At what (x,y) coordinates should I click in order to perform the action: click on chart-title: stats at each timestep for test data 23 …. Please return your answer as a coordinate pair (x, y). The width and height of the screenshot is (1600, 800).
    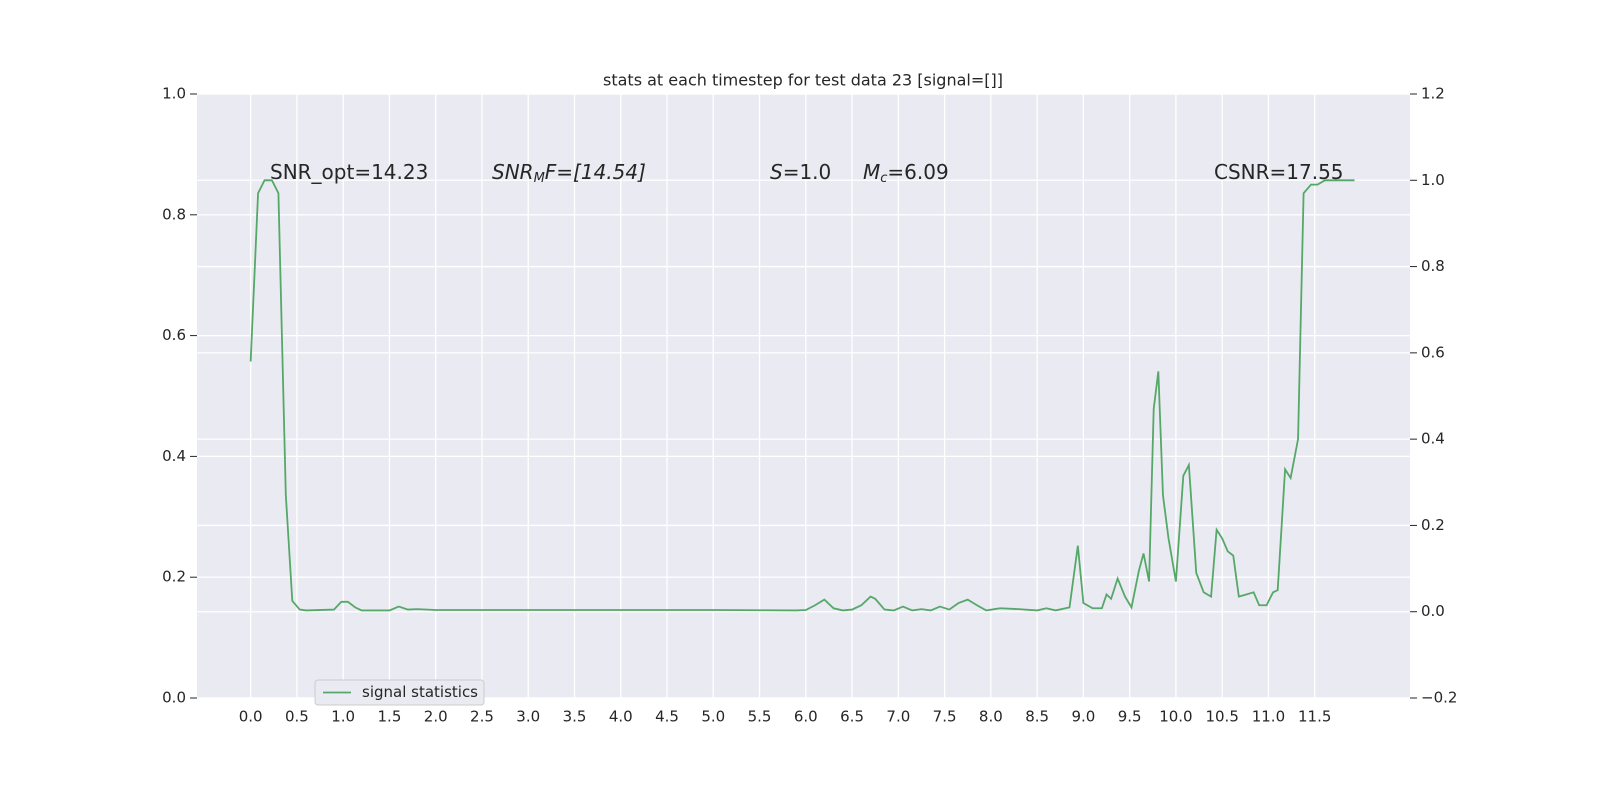
    Looking at the image, I should click on (803, 80).